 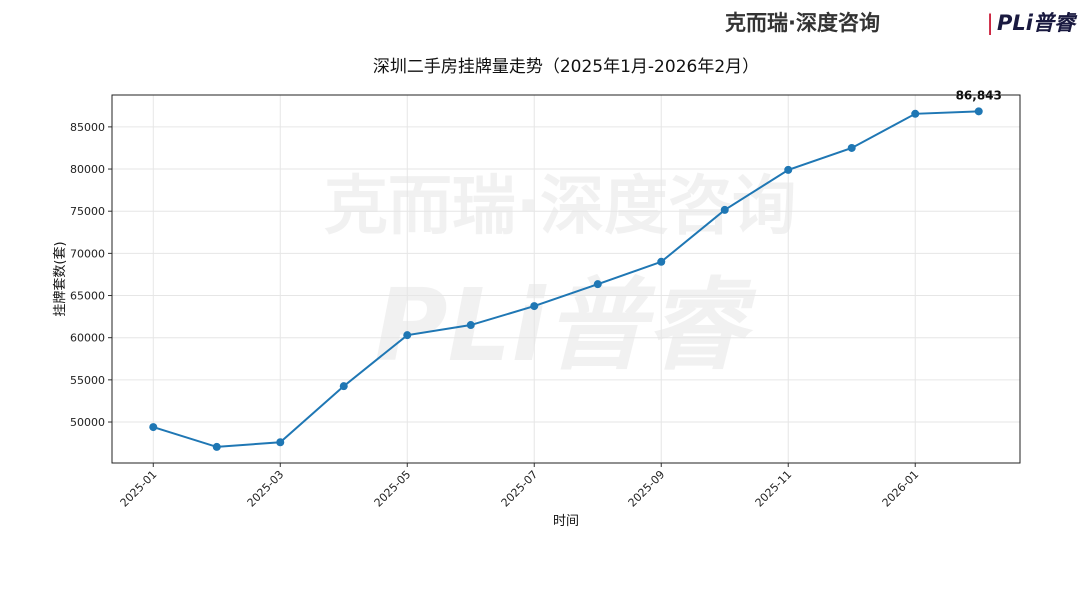 What do you see at coordinates (139, 489) in the screenshot?
I see `x-tick-label: 2025-01` at bounding box center [139, 489].